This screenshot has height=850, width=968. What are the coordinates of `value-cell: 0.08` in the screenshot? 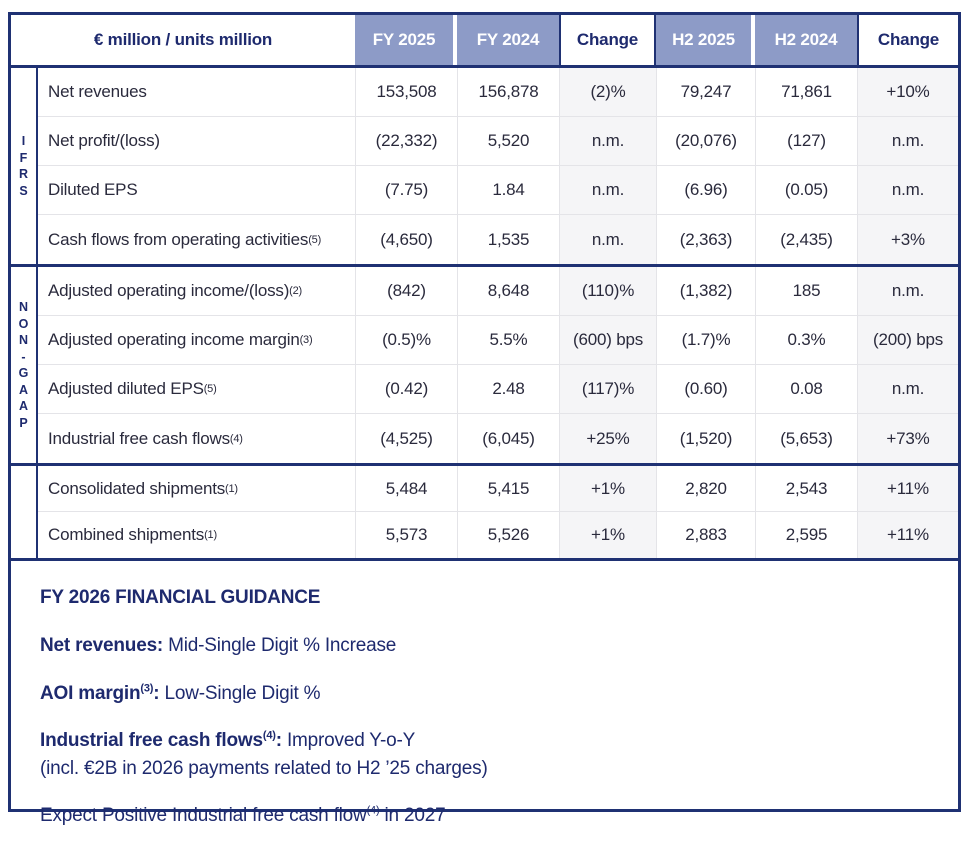 It's located at (806, 389).